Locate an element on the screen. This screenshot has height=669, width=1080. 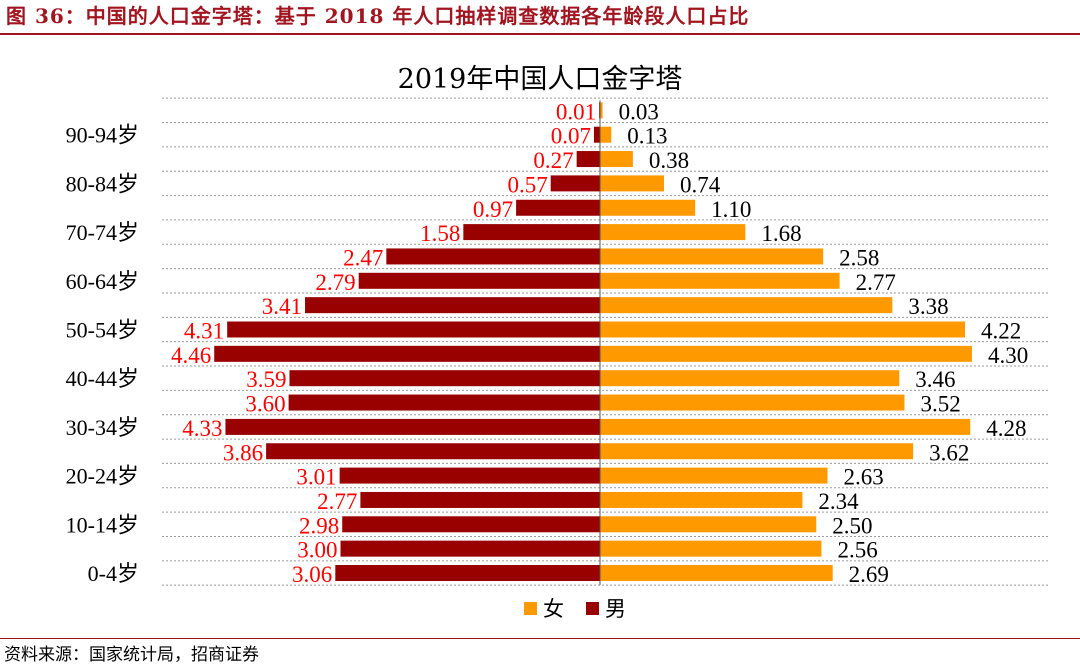
data-label-female: 2.63 is located at coordinates (863, 477).